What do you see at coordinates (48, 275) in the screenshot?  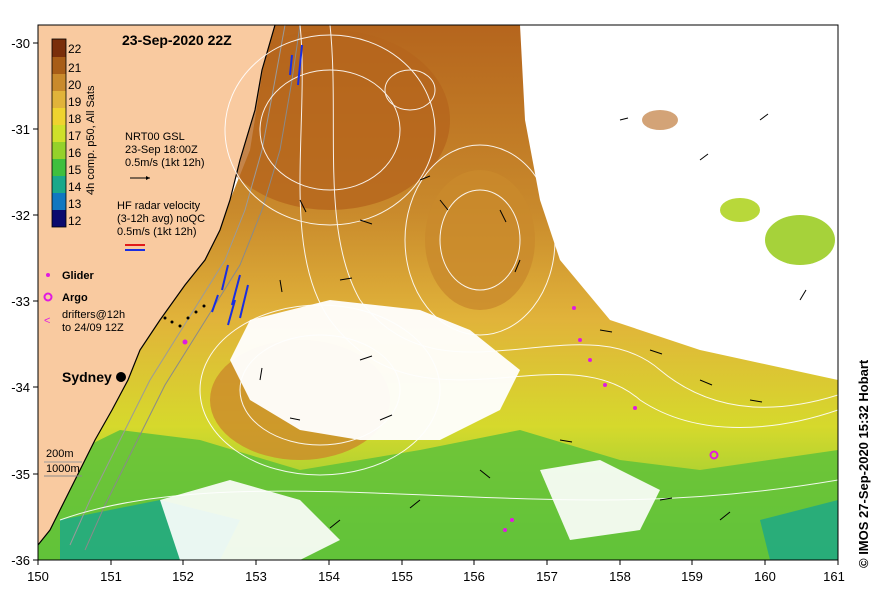 I see `glider-legend-icon` at bounding box center [48, 275].